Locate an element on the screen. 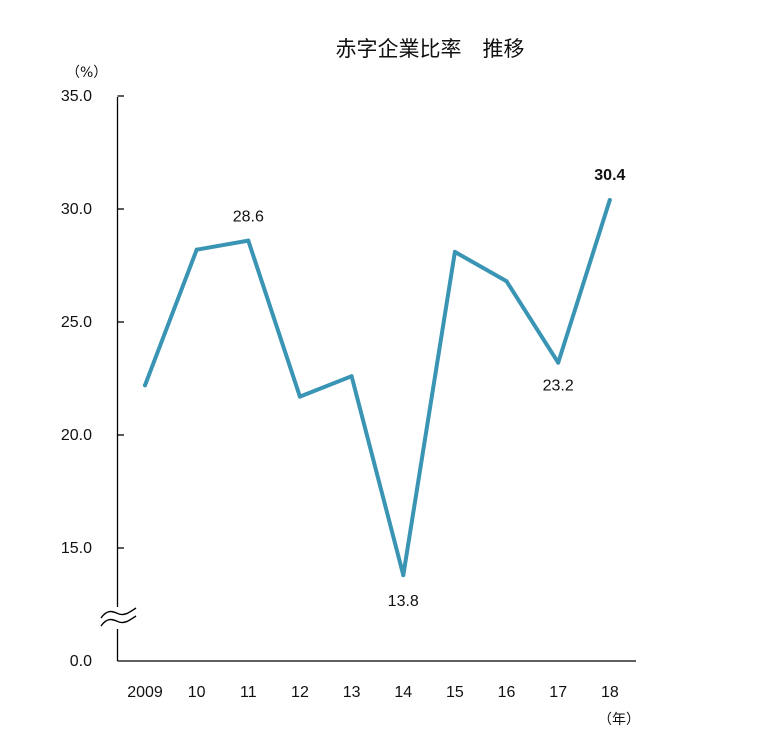 This screenshot has height=750, width=758. x-tick-label: 17 is located at coordinates (558, 692).